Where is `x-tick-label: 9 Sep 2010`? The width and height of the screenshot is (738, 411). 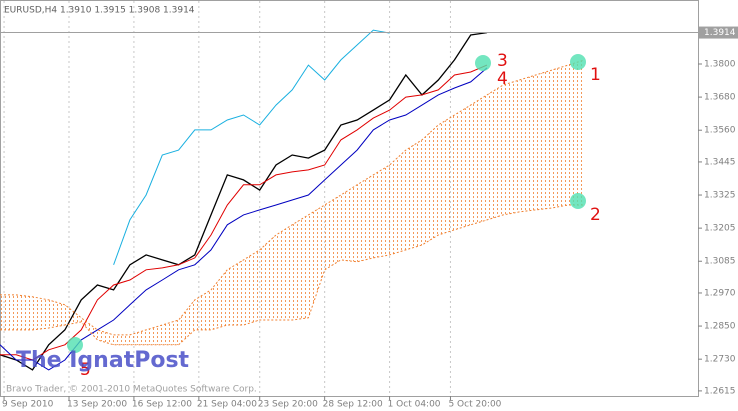
x-tick-label: 9 Sep 2010 is located at coordinates (28, 405).